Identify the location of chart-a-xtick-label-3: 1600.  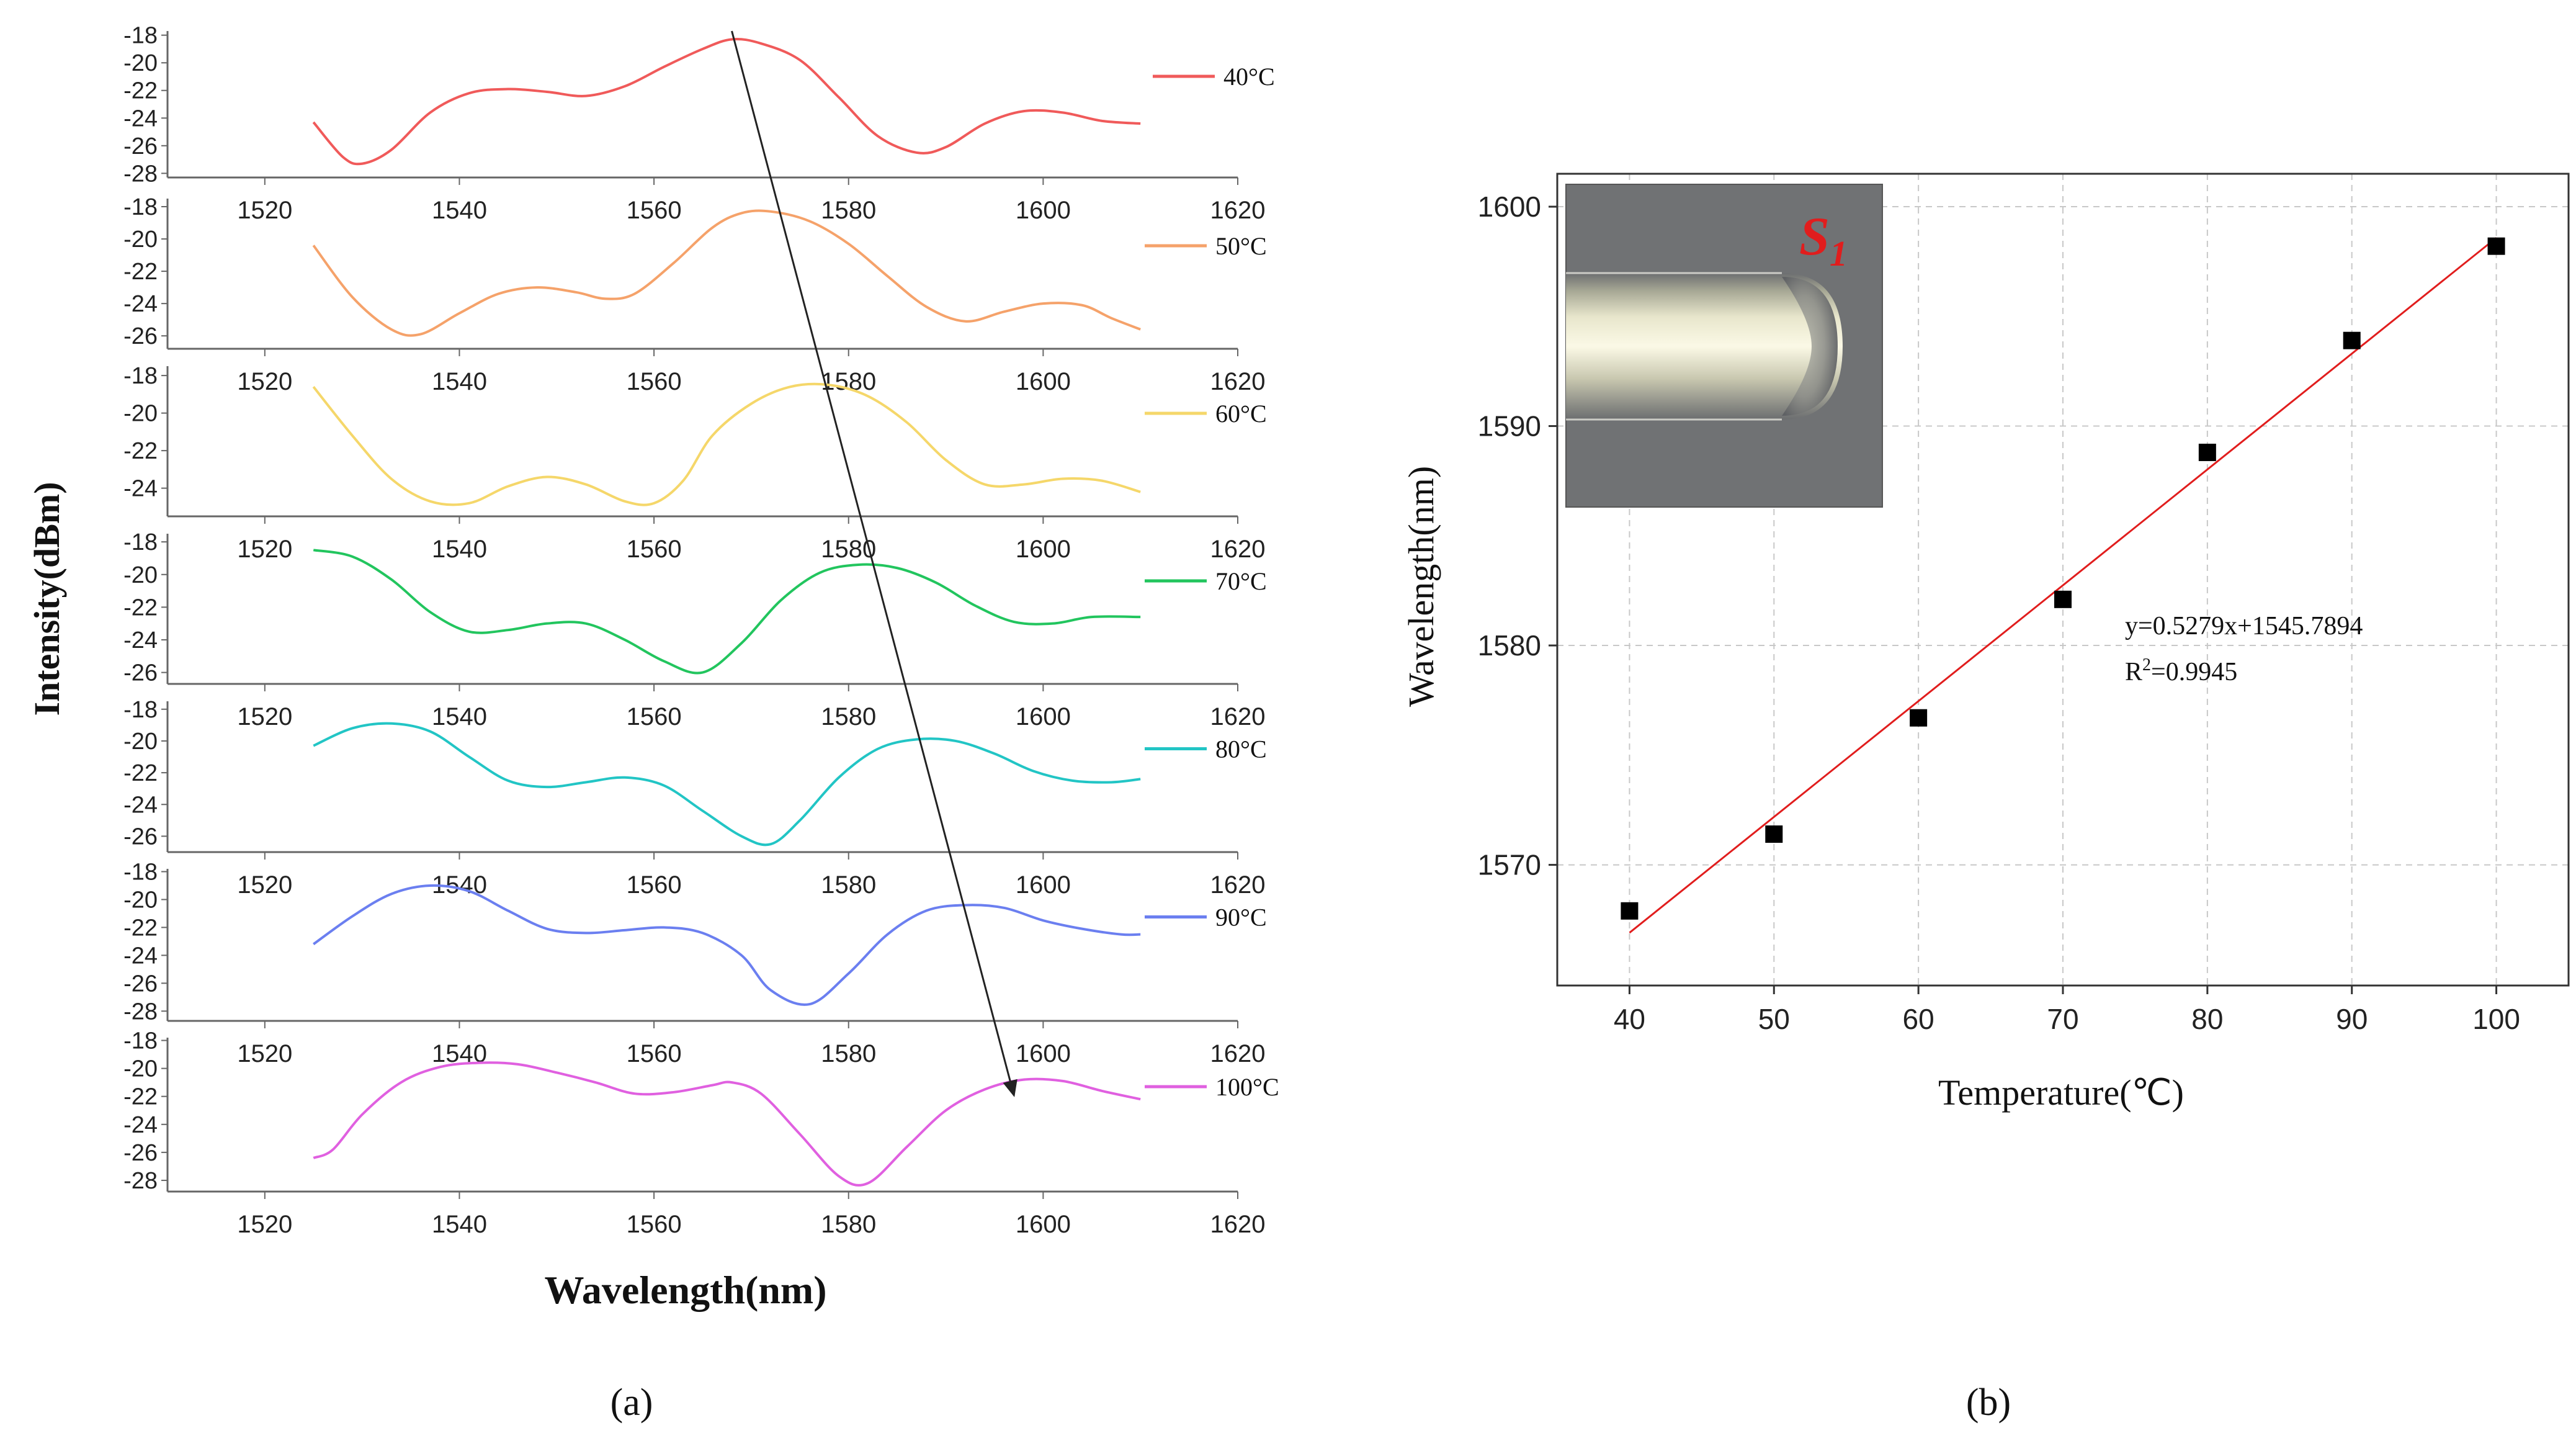
(1043, 716).